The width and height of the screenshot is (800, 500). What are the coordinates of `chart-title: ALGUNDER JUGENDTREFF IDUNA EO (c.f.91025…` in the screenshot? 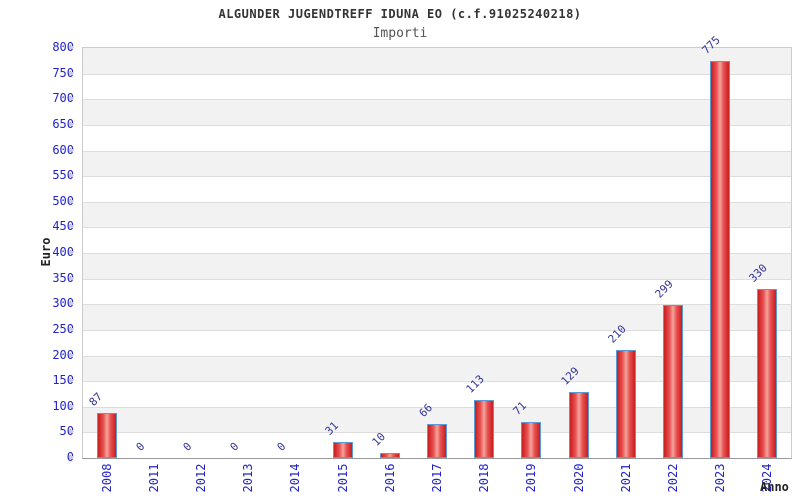 It's located at (400, 14).